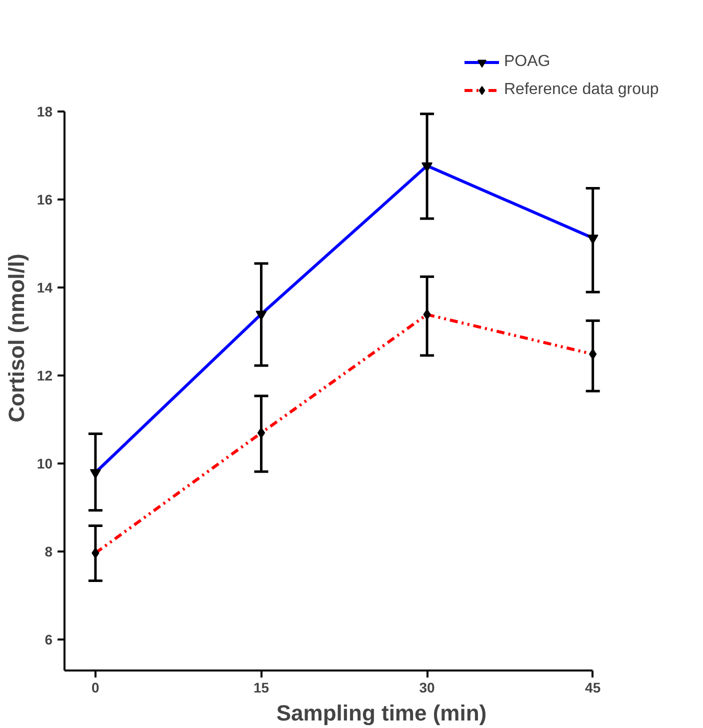 The width and height of the screenshot is (703, 728). I want to click on y-tick-label: 8, so click(48, 552).